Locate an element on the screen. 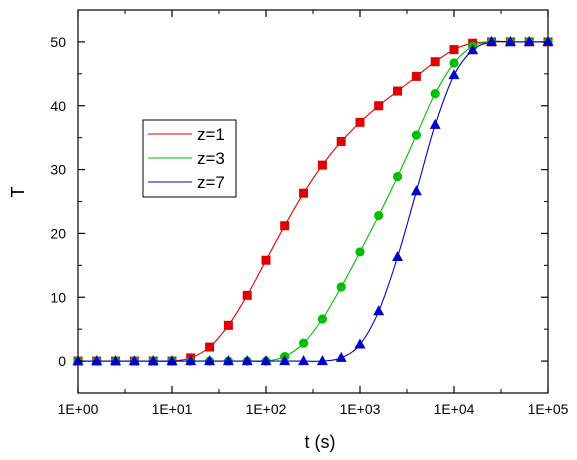 The height and width of the screenshot is (460, 577). y-tick-label: 20 is located at coordinates (58, 233).